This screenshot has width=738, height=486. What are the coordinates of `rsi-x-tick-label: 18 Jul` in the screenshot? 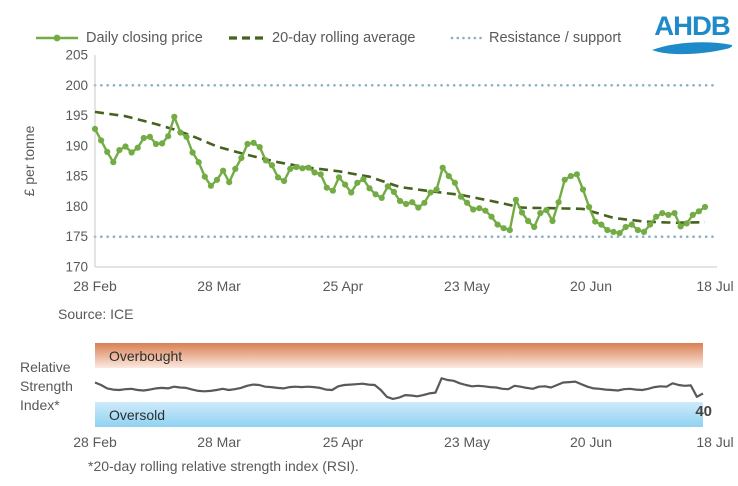 It's located at (714, 442).